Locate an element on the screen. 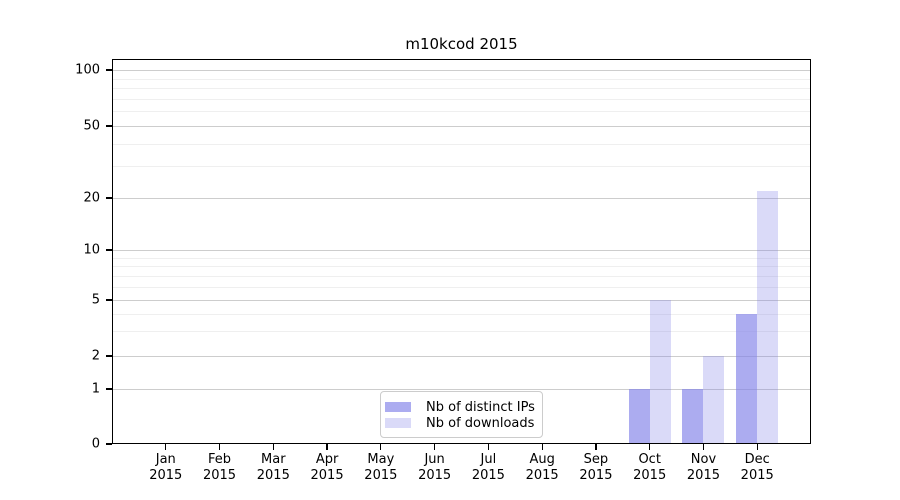 The image size is (900, 500). x-tick-label: Jun 2015 is located at coordinates (435, 468).